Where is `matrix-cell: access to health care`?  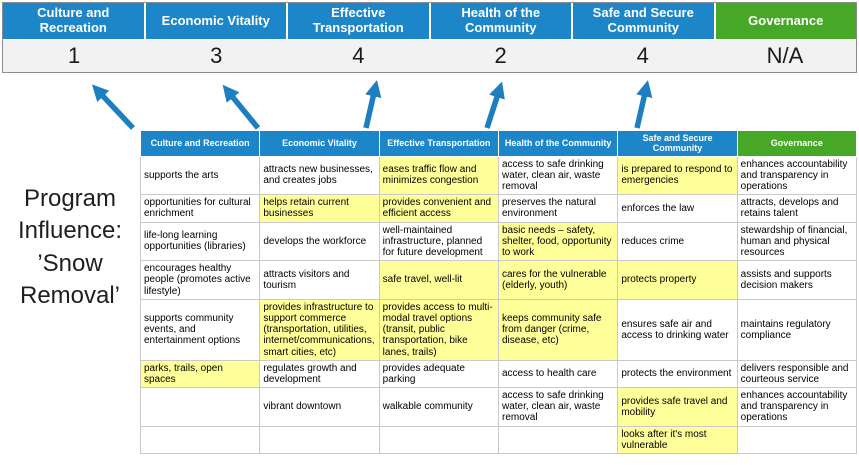
matrix-cell: access to health care is located at coordinates (558, 374).